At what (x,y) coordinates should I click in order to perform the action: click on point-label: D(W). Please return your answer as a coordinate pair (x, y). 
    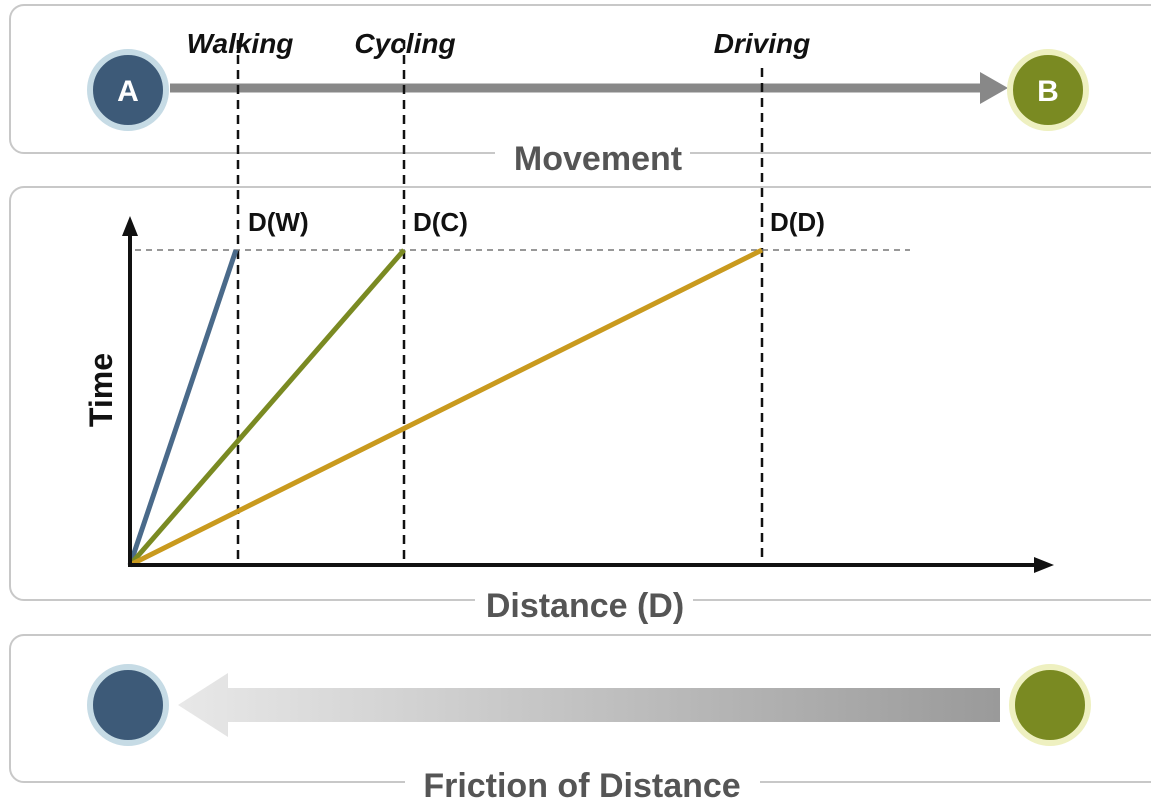
    Looking at the image, I should click on (278, 222).